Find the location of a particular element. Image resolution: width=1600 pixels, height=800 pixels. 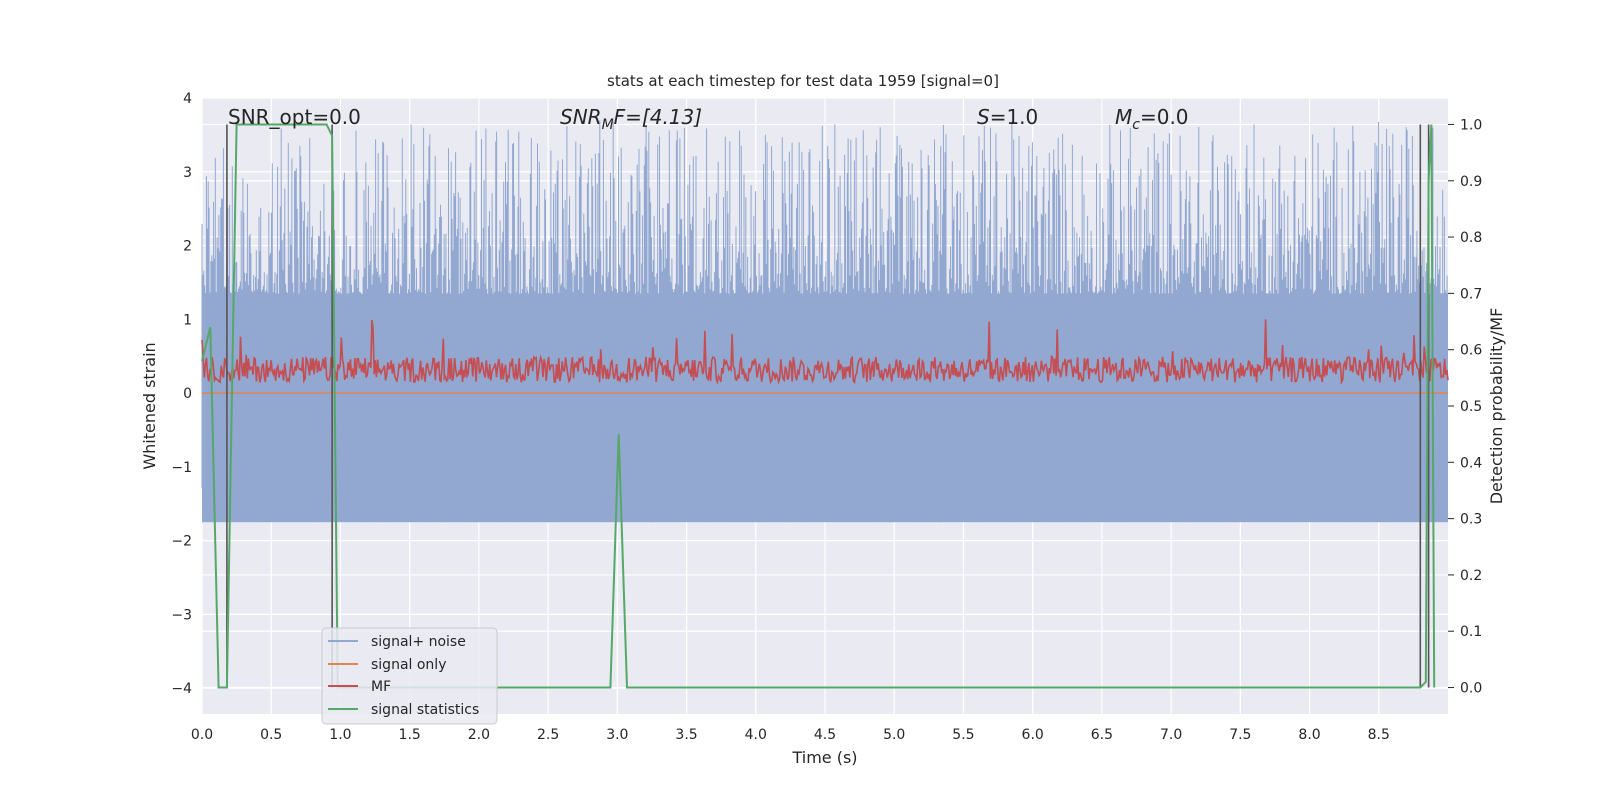

x-tick-label: 5.0 is located at coordinates (894, 735).